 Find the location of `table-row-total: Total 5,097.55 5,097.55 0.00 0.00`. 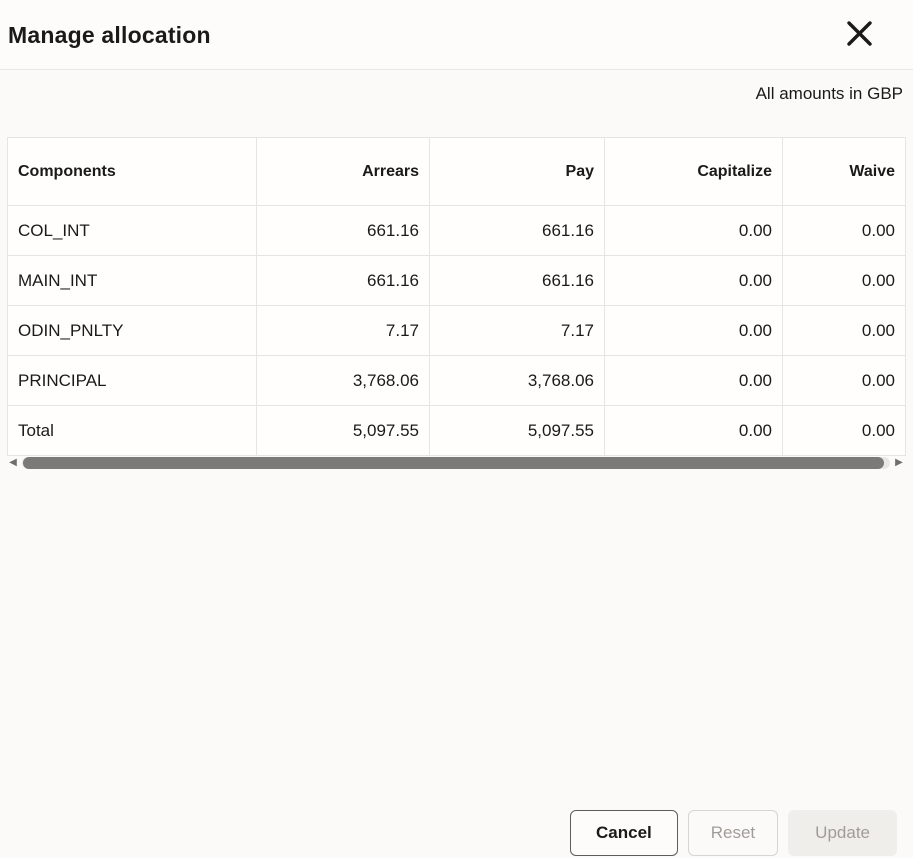

table-row-total: Total 5,097.55 5,097.55 0.00 0.00 is located at coordinates (456, 430).